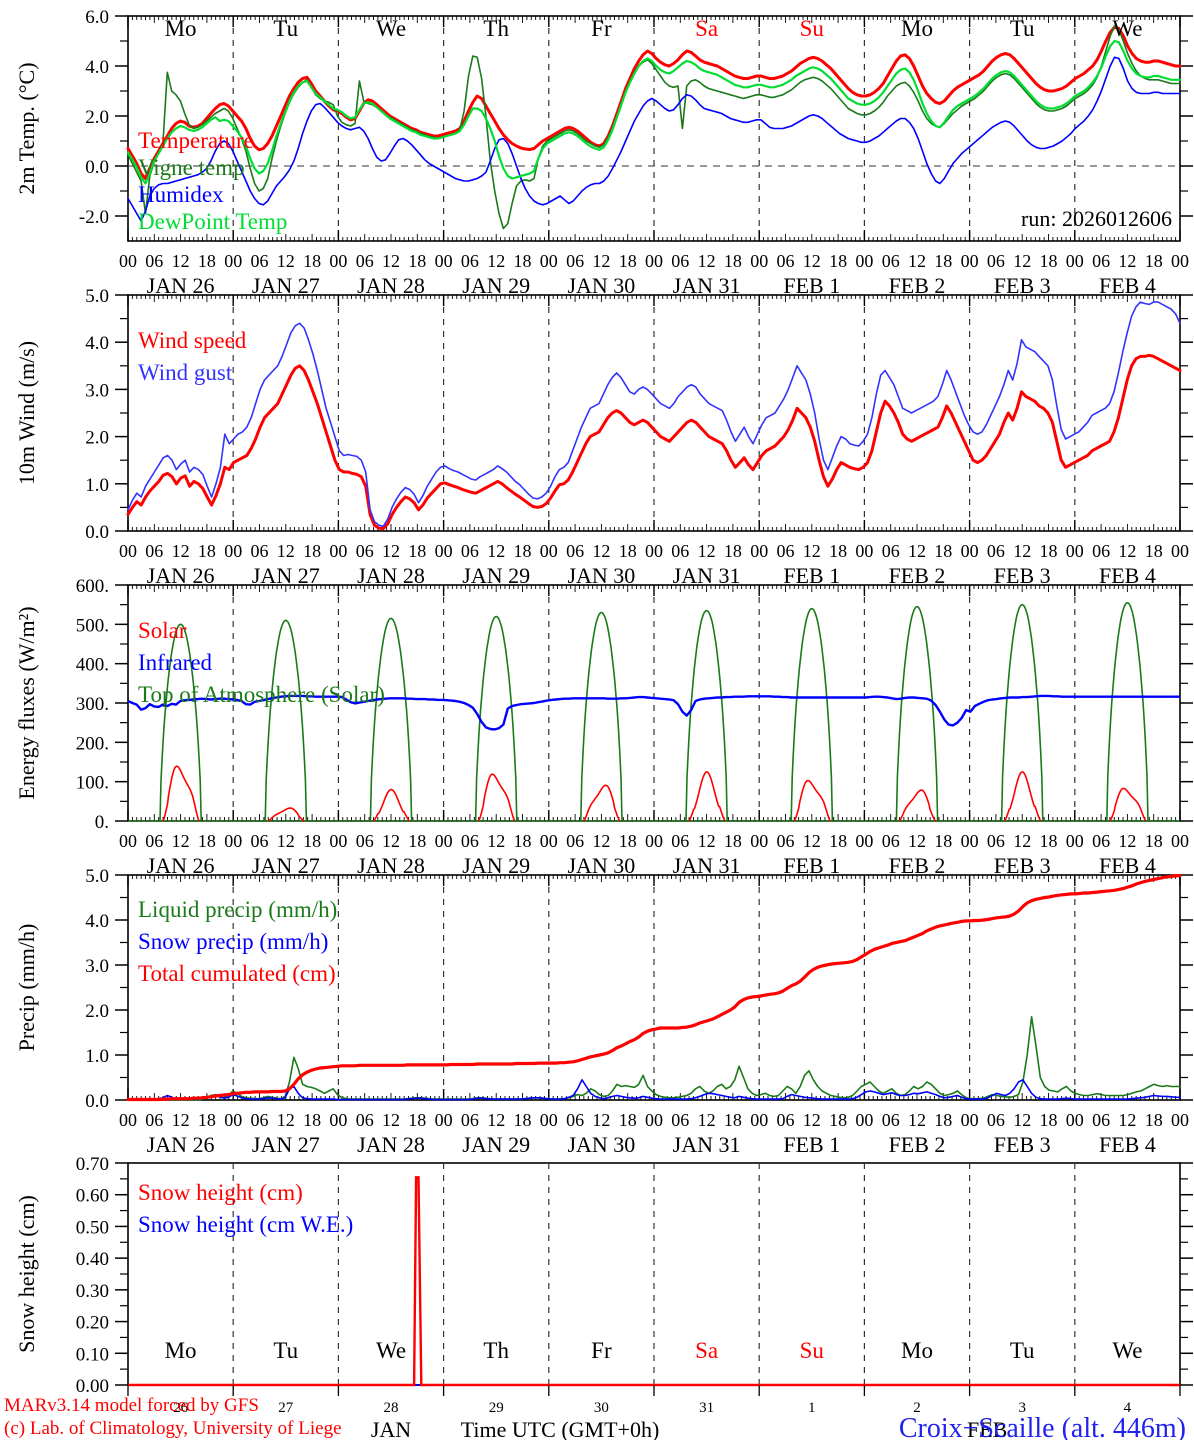 The height and width of the screenshot is (1440, 1194). What do you see at coordinates (92, 1354) in the screenshot?
I see `y-tick-label: 0.10` at bounding box center [92, 1354].